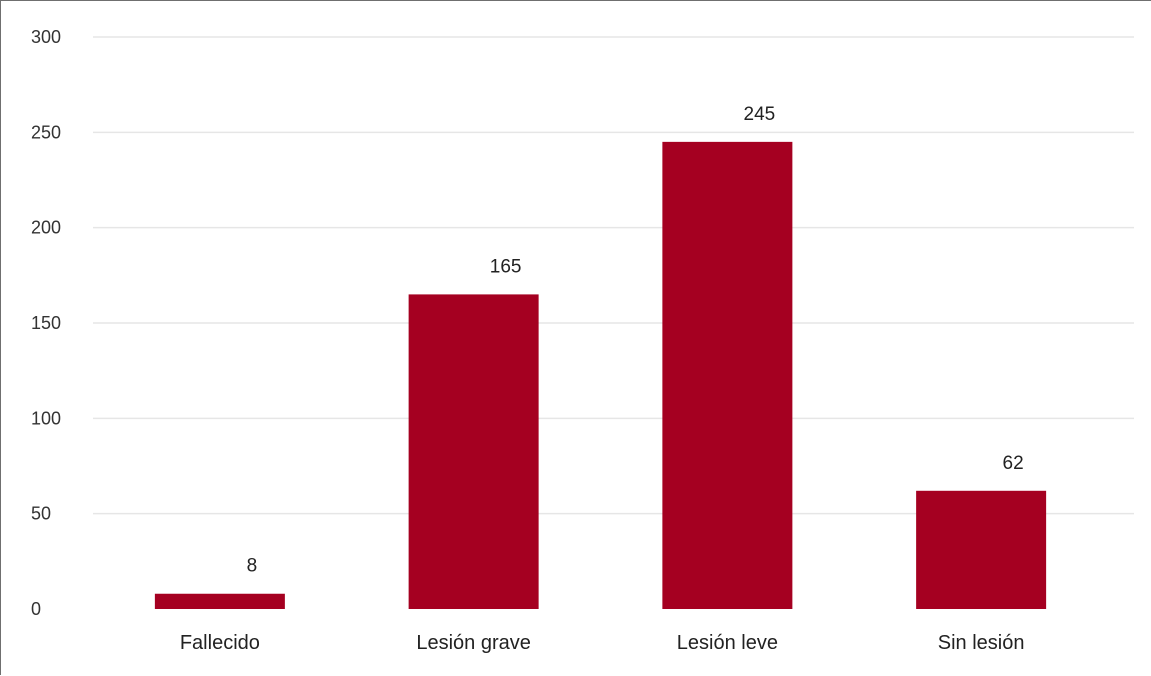  What do you see at coordinates (252, 566) in the screenshot?
I see `data-label: 8` at bounding box center [252, 566].